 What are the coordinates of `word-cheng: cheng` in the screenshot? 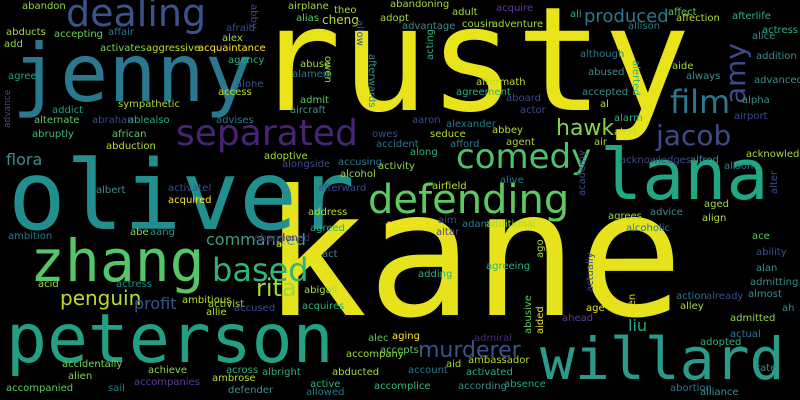 It's located at (340, 20).